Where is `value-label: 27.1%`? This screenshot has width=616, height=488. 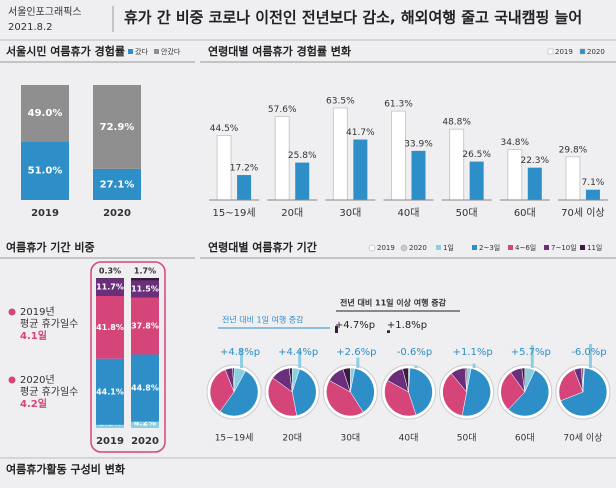
value-label: 27.1% is located at coordinates (117, 184).